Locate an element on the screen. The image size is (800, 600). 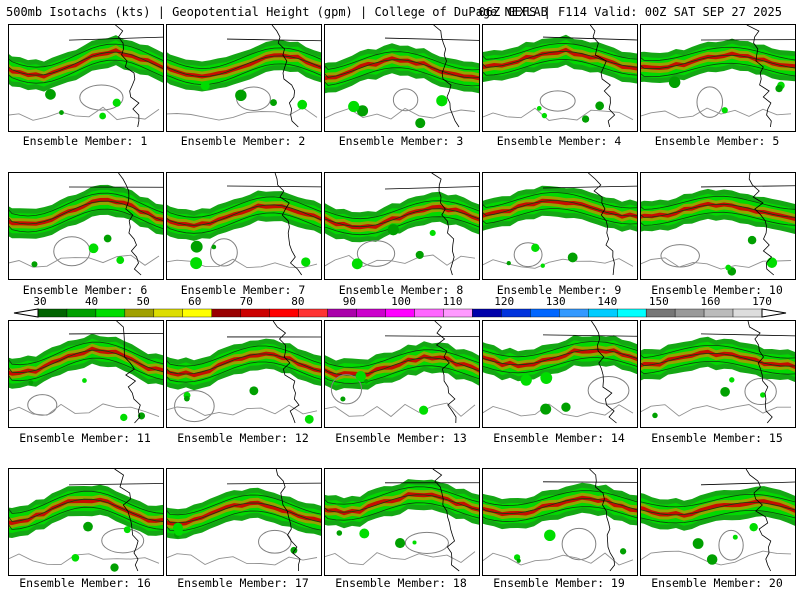
colorbar-tick-label: 110 is located at coordinates (452, 301).